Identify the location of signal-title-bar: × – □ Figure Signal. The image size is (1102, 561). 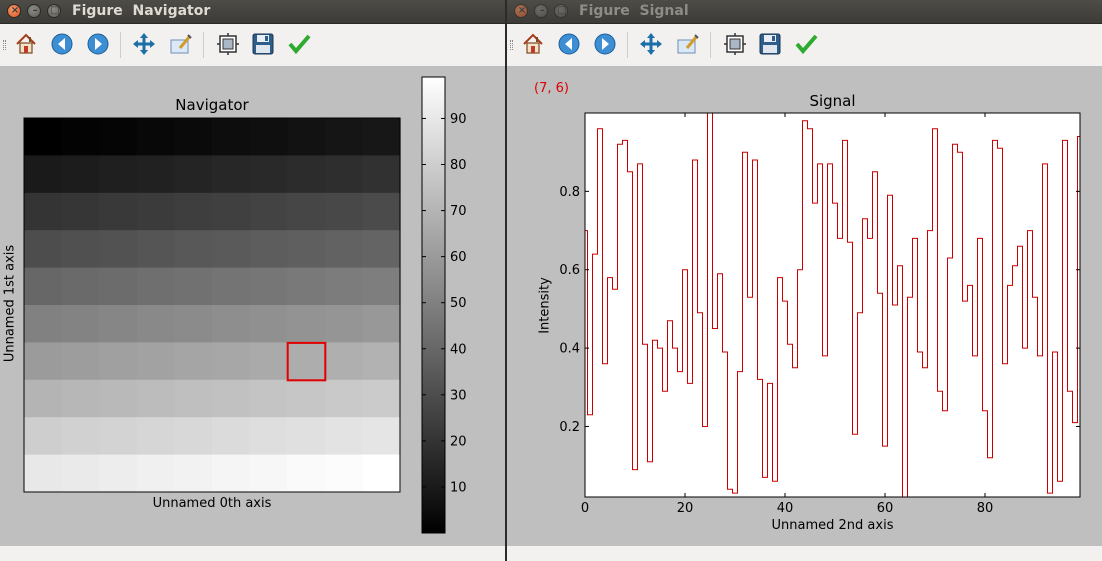
(804, 12).